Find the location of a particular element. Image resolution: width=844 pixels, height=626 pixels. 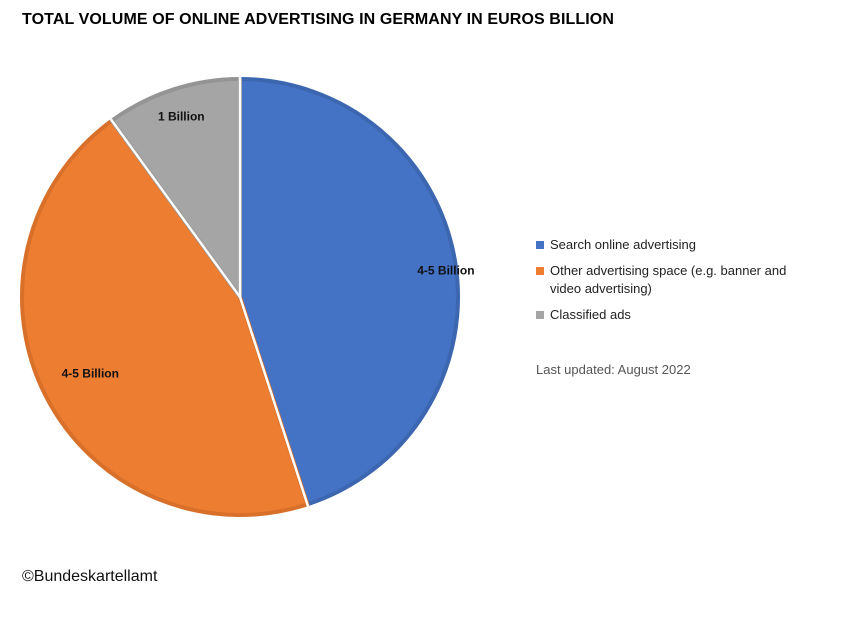

legend-swatch-other is located at coordinates (540, 271).